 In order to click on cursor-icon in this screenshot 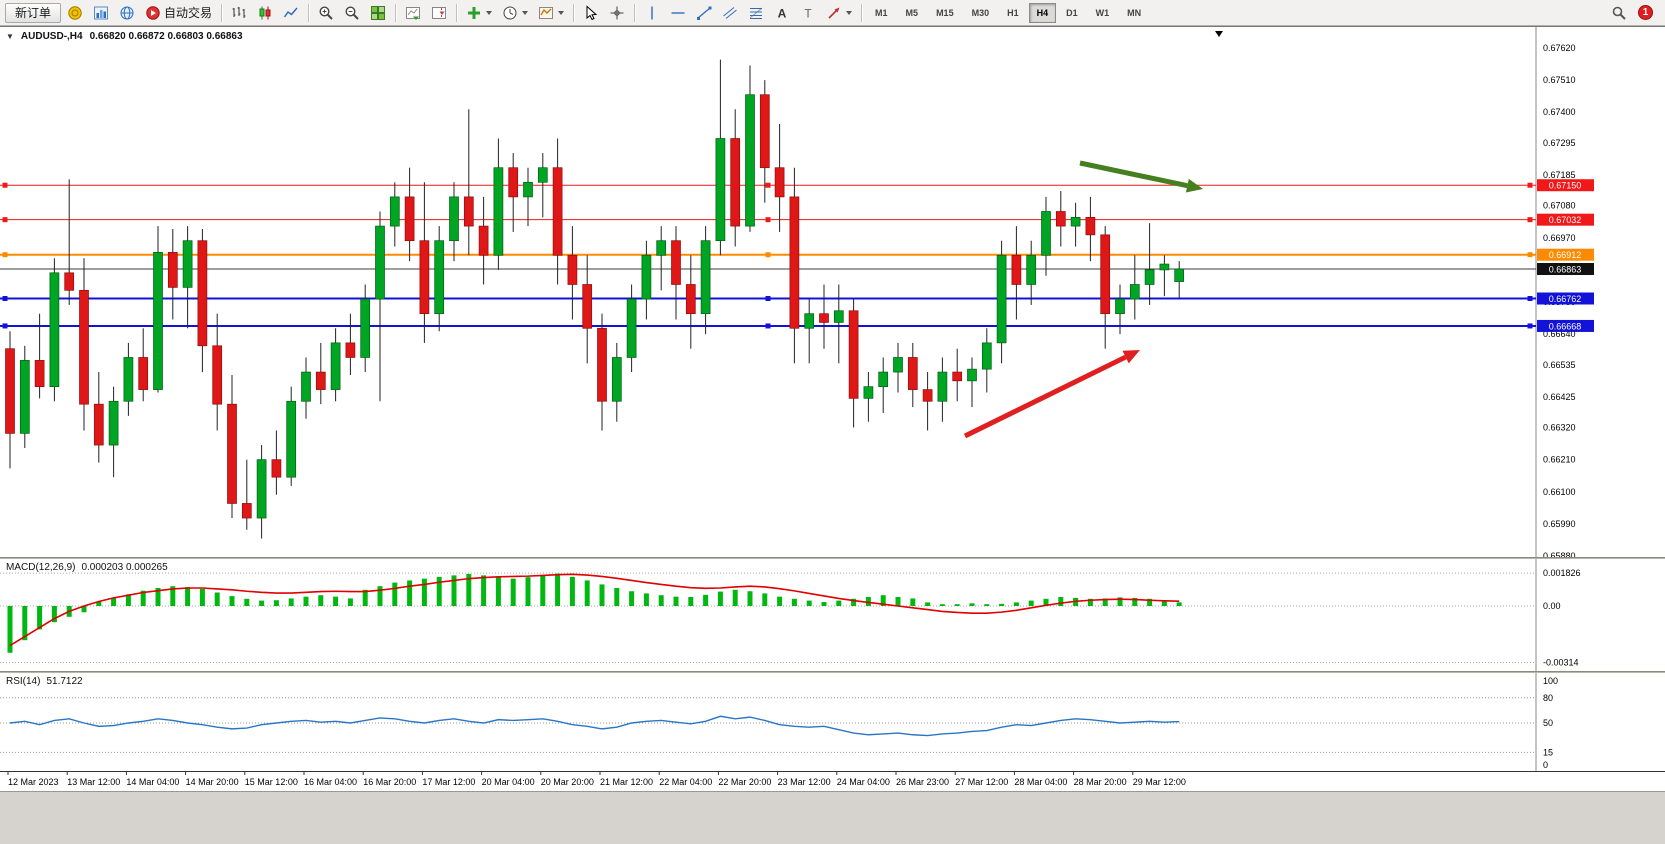, I will do `click(591, 12)`.